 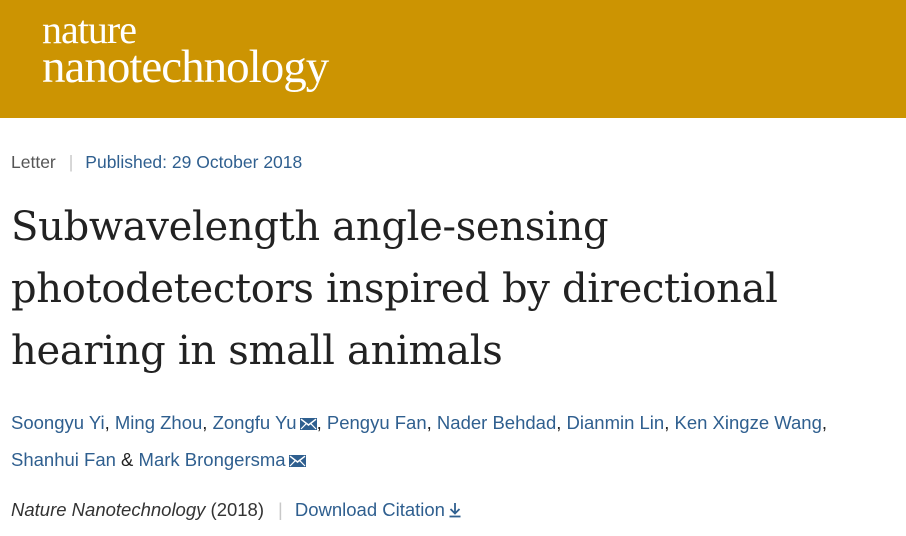 I want to click on author-link: Nader Behdad, so click(x=496, y=422).